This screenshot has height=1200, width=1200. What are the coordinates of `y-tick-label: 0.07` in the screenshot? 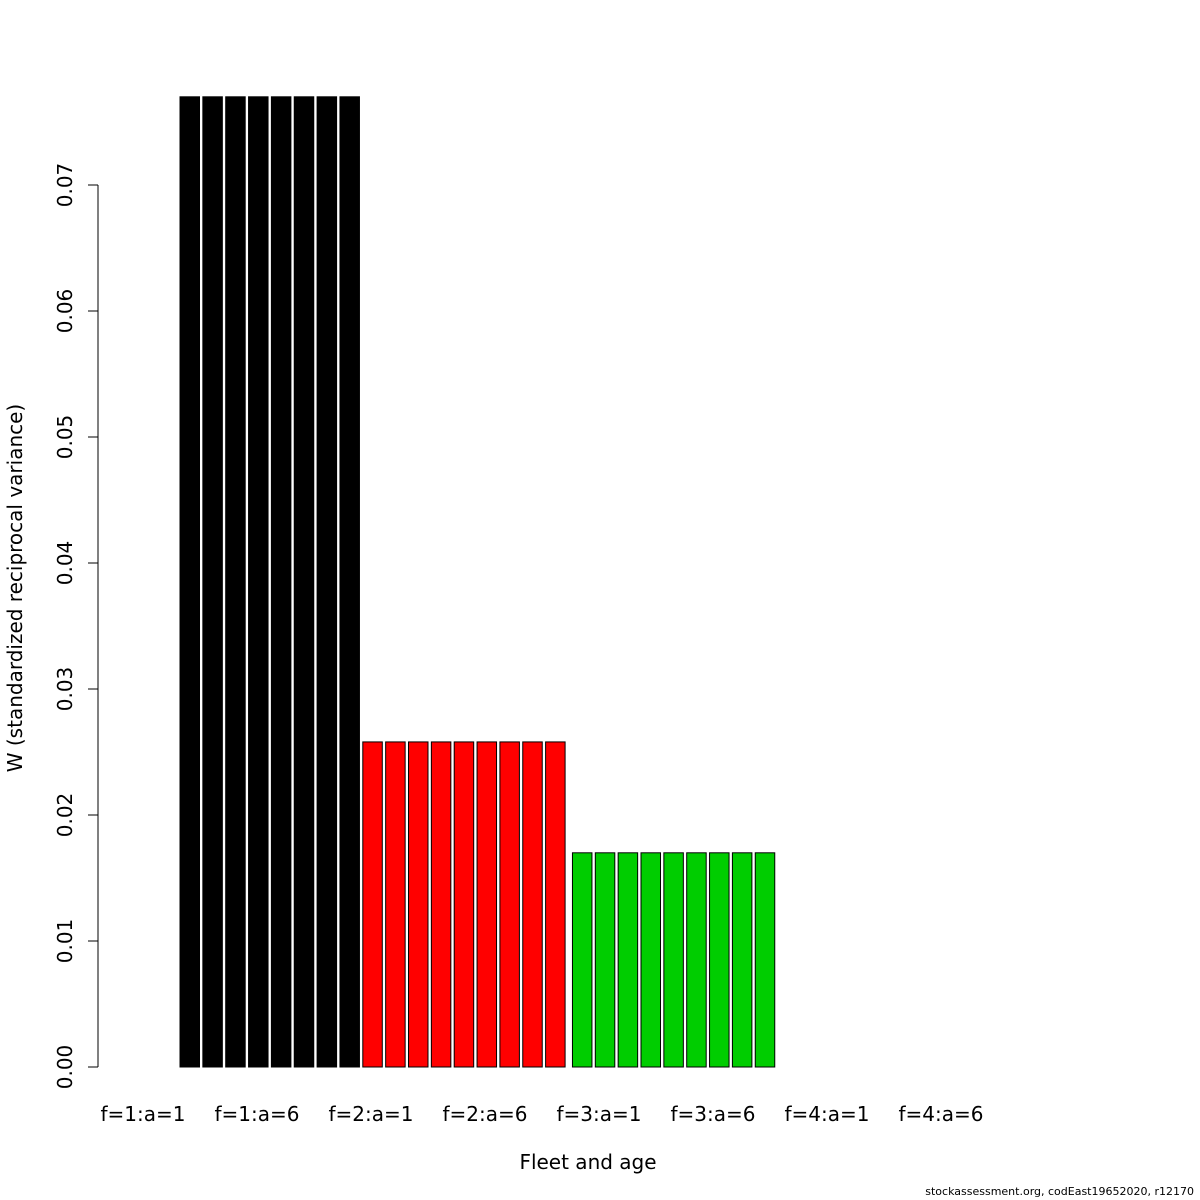 It's located at (65, 185).